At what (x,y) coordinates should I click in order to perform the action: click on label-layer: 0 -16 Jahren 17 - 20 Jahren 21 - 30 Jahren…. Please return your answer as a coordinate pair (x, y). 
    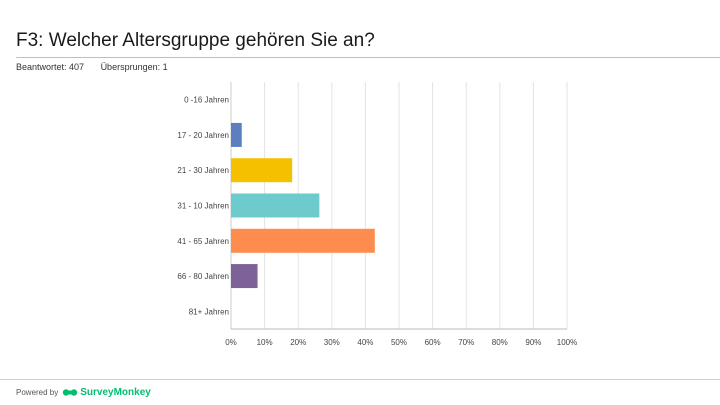
    Looking at the image, I should click on (203, 206).